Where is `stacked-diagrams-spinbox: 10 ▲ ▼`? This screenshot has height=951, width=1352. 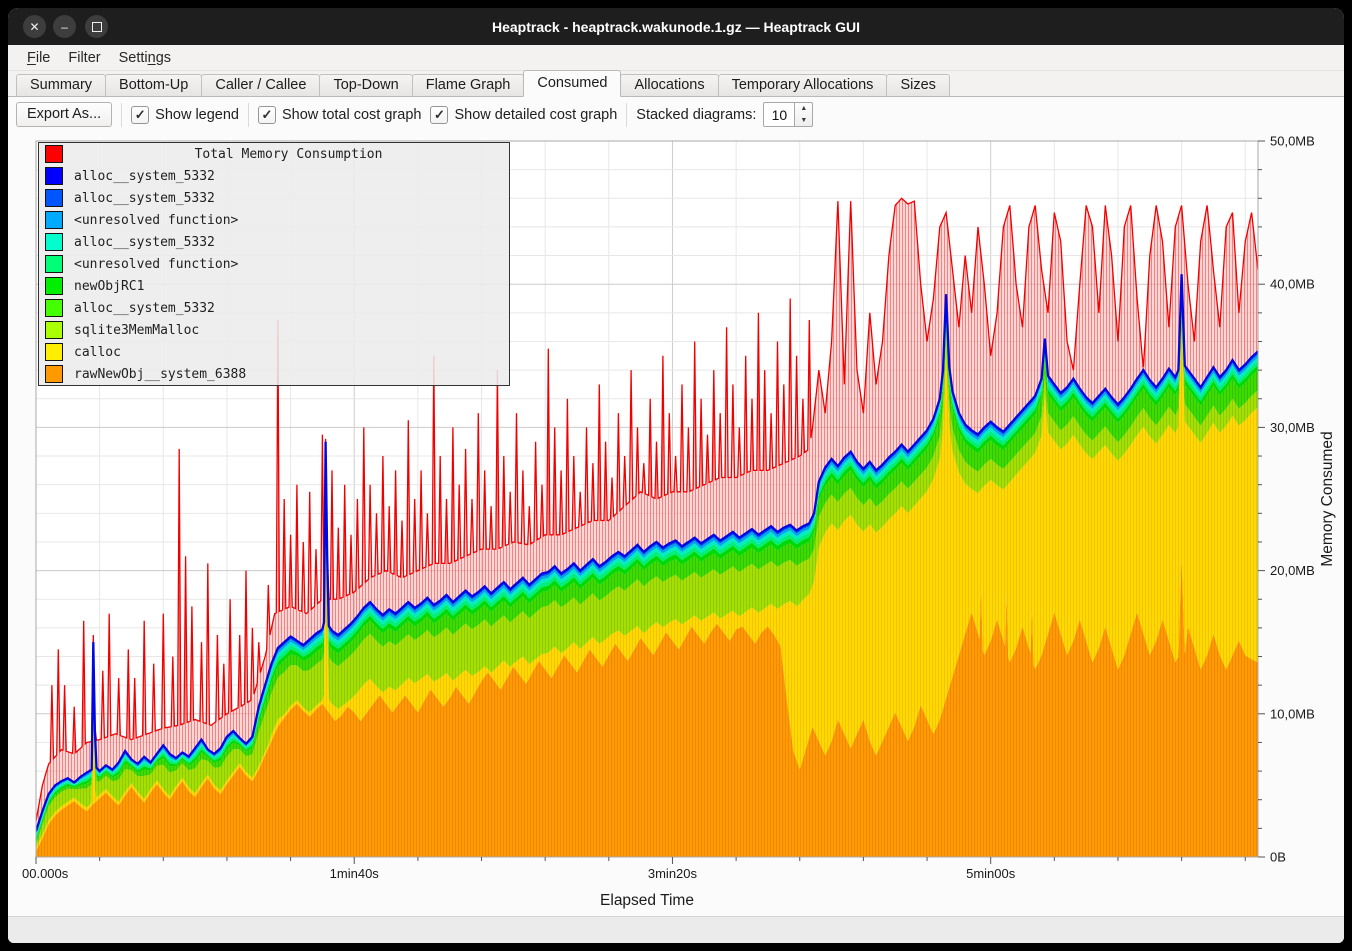 stacked-diagrams-spinbox: 10 ▲ ▼ is located at coordinates (788, 114).